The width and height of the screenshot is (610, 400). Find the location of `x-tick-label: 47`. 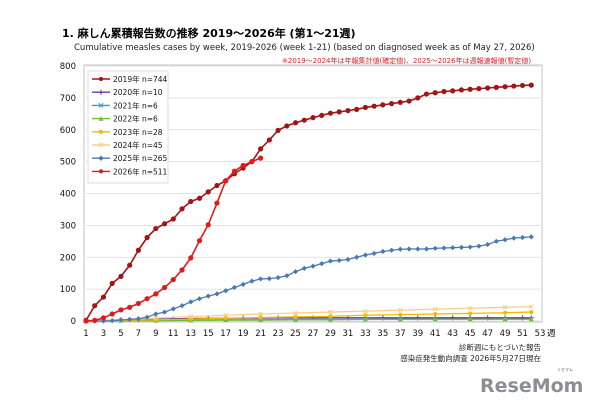

x-tick-label: 47 is located at coordinates (487, 334).